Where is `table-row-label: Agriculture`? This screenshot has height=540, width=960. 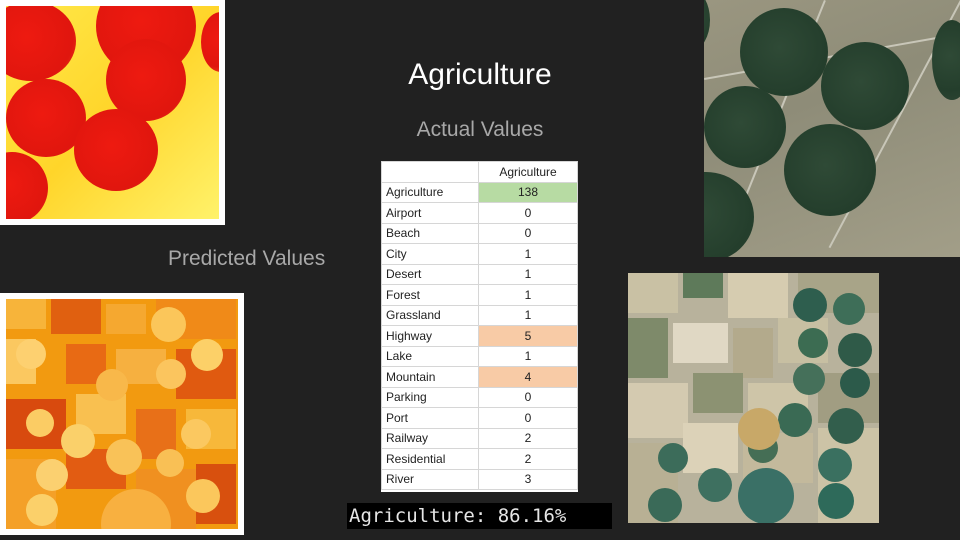 table-row-label: Agriculture is located at coordinates (430, 192).